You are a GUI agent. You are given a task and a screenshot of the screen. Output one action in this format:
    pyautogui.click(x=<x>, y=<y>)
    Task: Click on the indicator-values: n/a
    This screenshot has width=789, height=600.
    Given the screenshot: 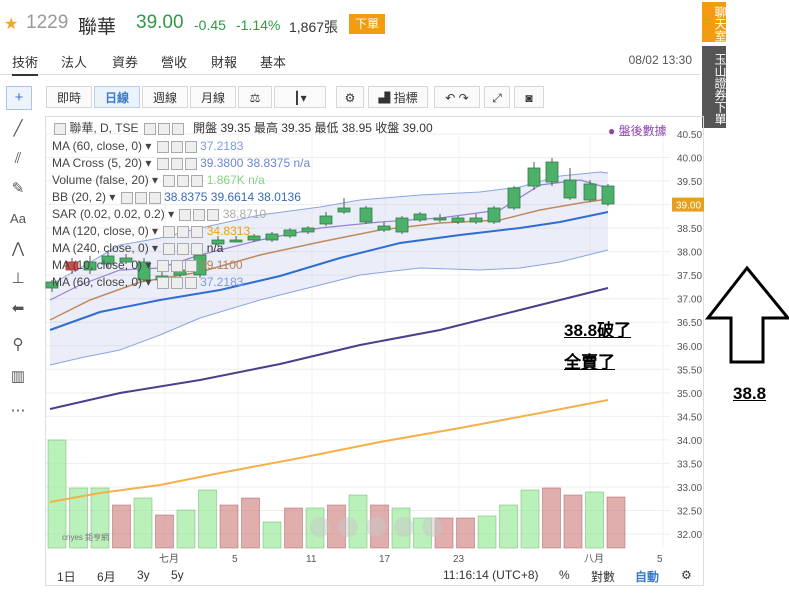 What is the action you would take?
    pyautogui.click(x=215, y=248)
    